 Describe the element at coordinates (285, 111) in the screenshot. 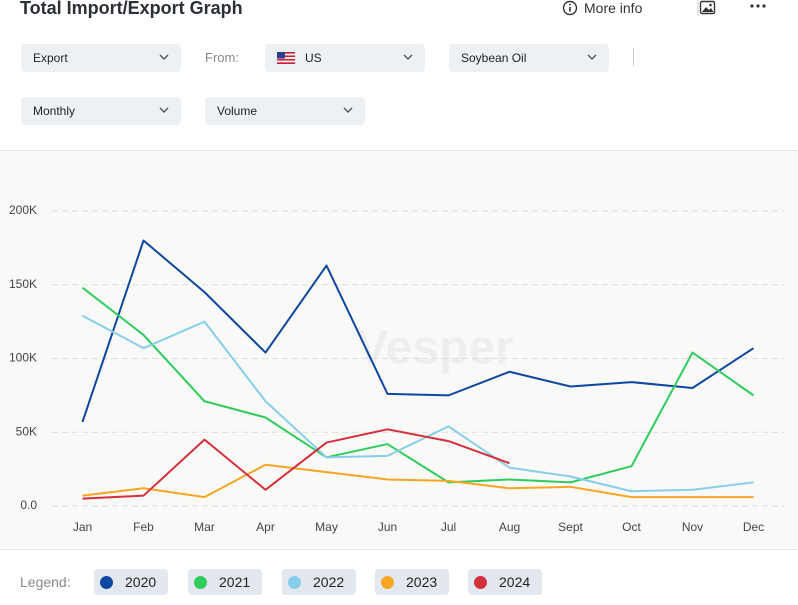

I see `measure-dropdown: Volume` at that location.